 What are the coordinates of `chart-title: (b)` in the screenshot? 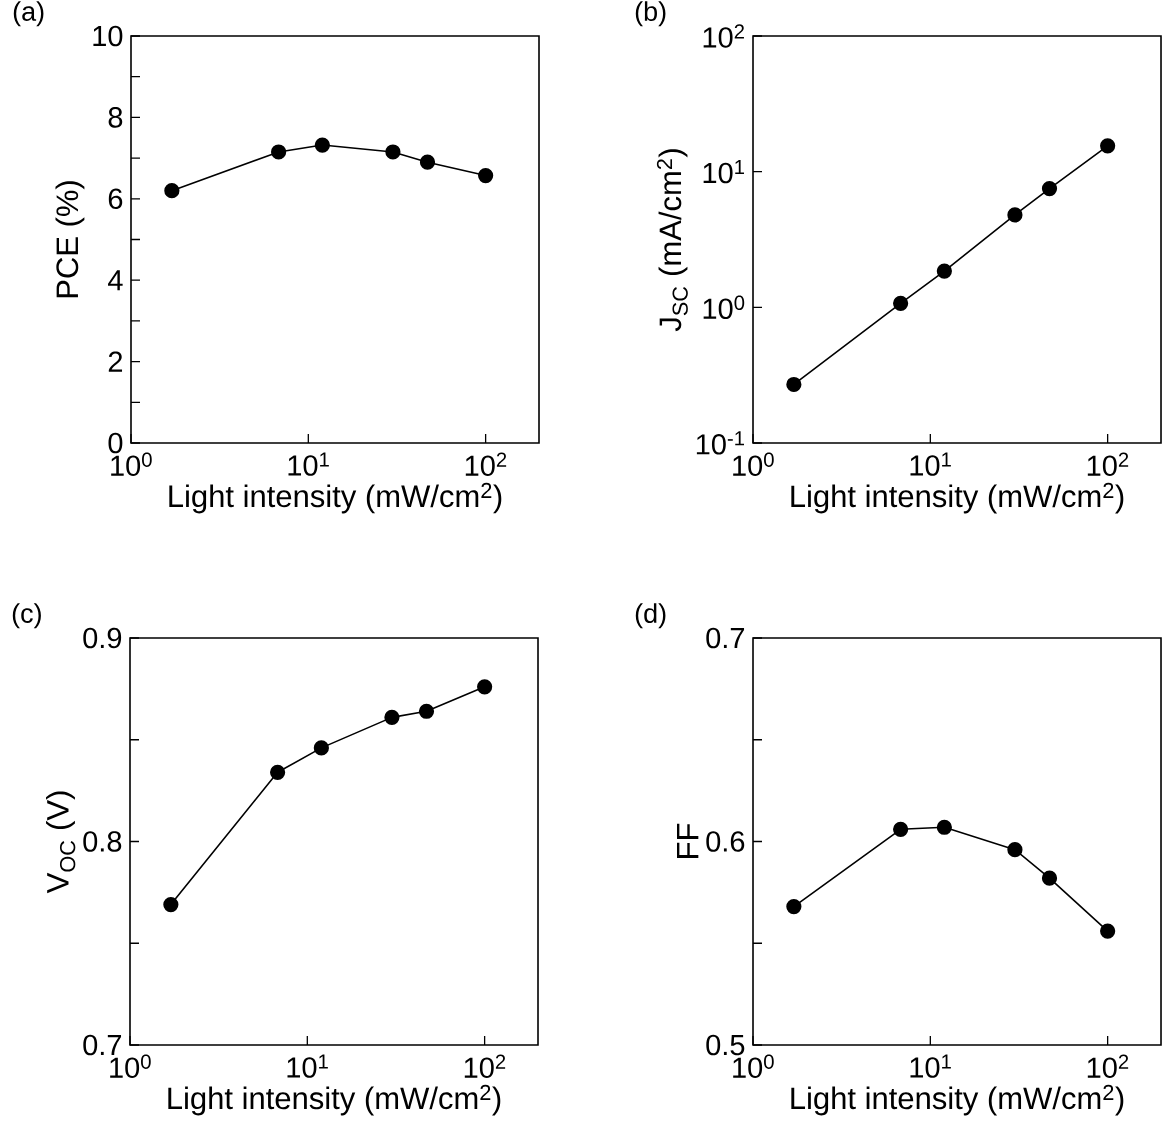 It's located at (650, 14).